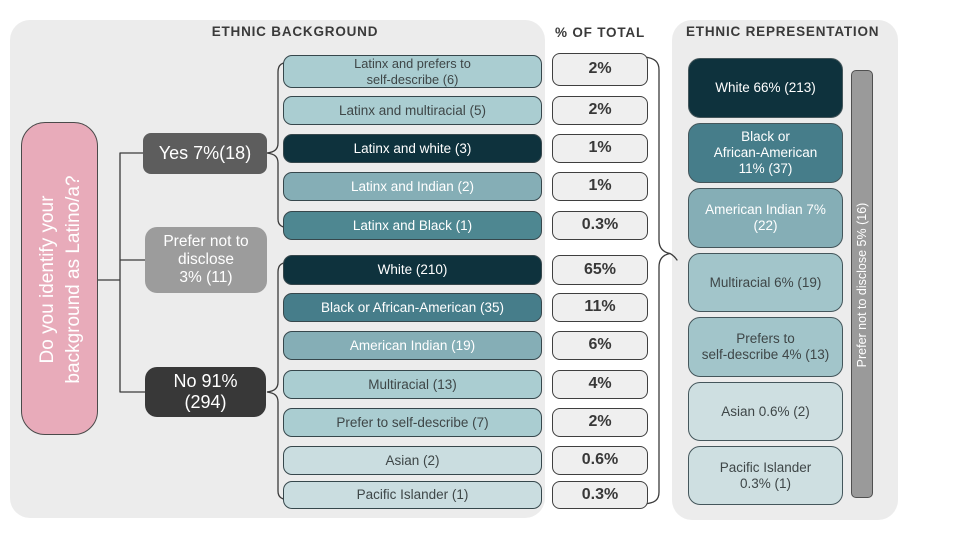 This screenshot has width=960, height=540. What do you see at coordinates (600, 384) in the screenshot?
I see `pct-multiracial: 4%` at bounding box center [600, 384].